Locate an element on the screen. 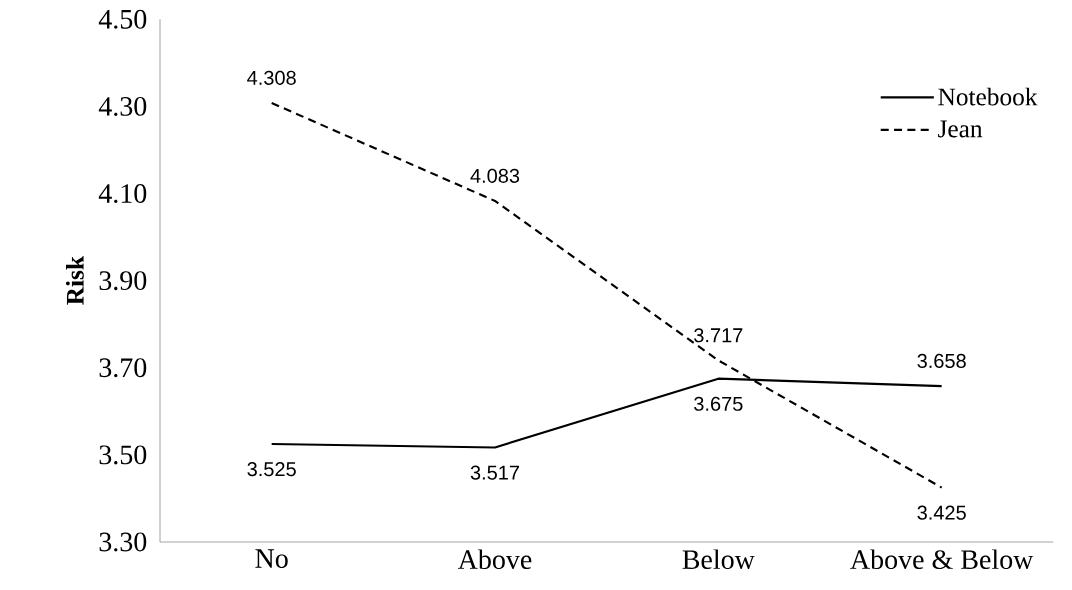 Image resolution: width=1072 pixels, height=590 pixels. y-tick-label: 3.90 is located at coordinates (123, 281).